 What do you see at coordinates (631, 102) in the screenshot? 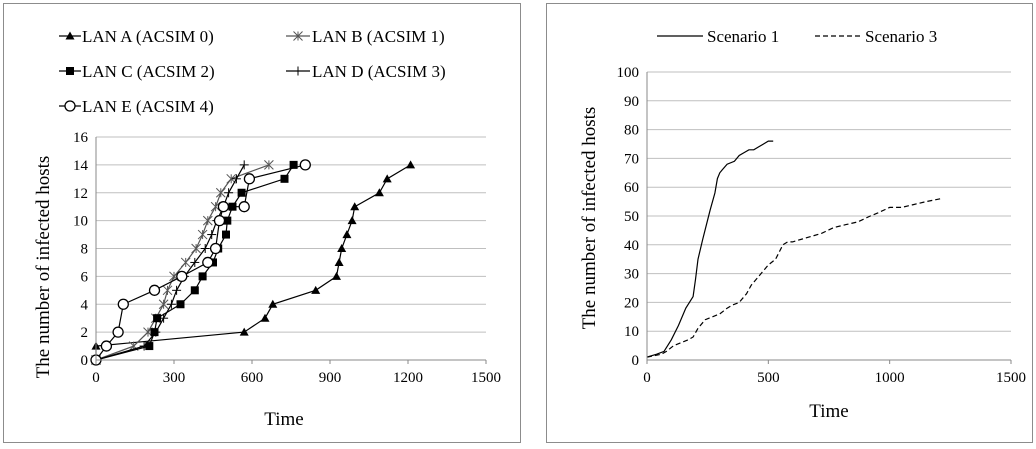
I see `y-tick-label: 90` at bounding box center [631, 102].